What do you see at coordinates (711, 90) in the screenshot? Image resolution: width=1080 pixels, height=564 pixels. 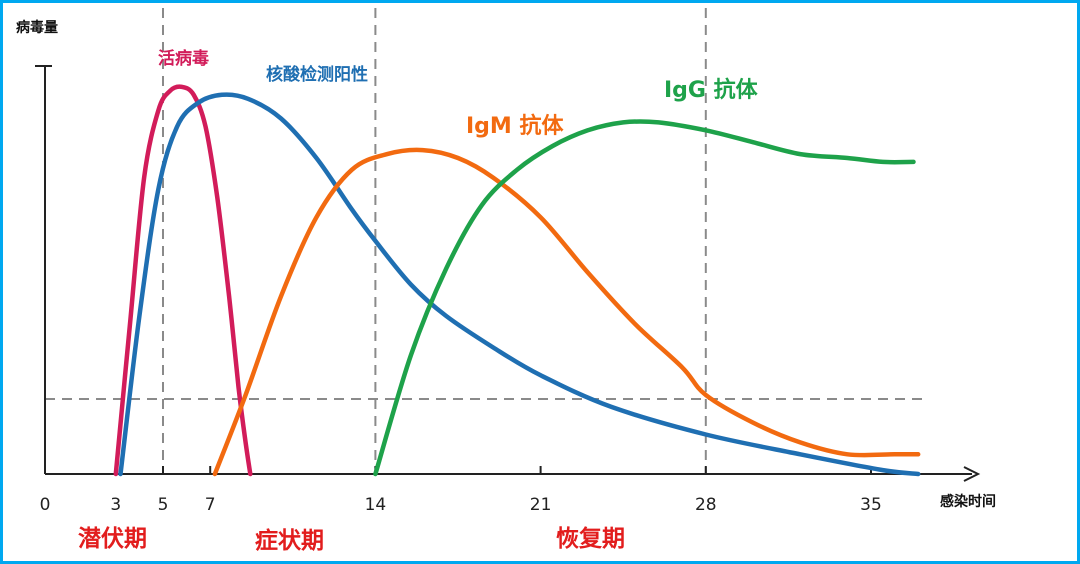 I see `series-label-igg: IgG 抗体` at bounding box center [711, 90].